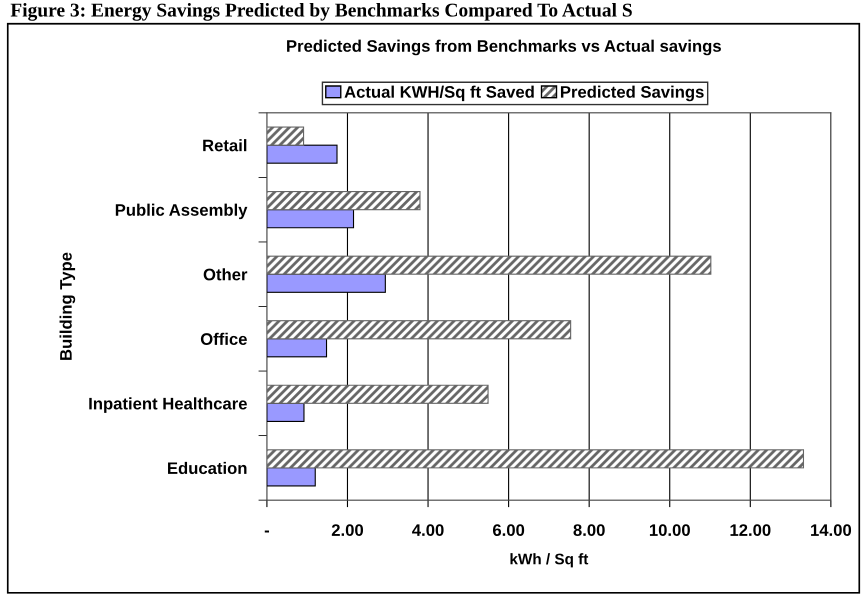  I want to click on y-tick-label: Public Assembly, so click(182, 212).